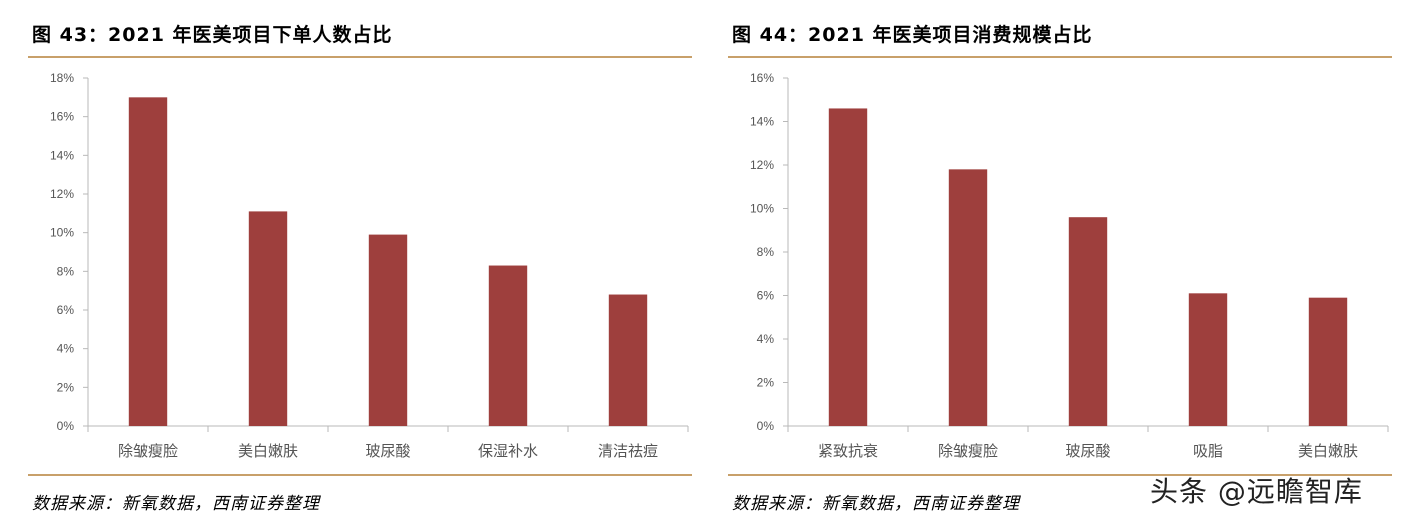 Image resolution: width=1419 pixels, height=524 pixels. What do you see at coordinates (176, 504) in the screenshot?
I see `figure-43-source-note: 数据来源：新氧数据，西南证券整理` at bounding box center [176, 504].